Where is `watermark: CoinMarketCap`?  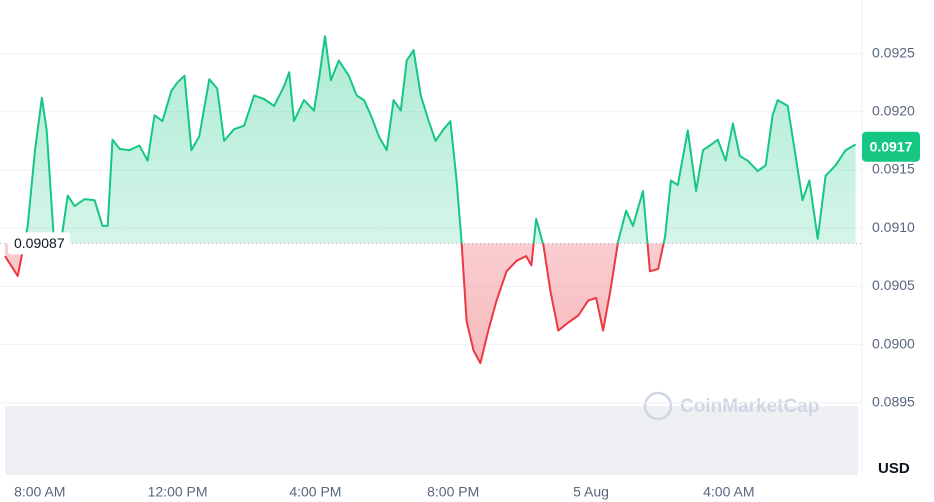 watermark: CoinMarketCap is located at coordinates (731, 406).